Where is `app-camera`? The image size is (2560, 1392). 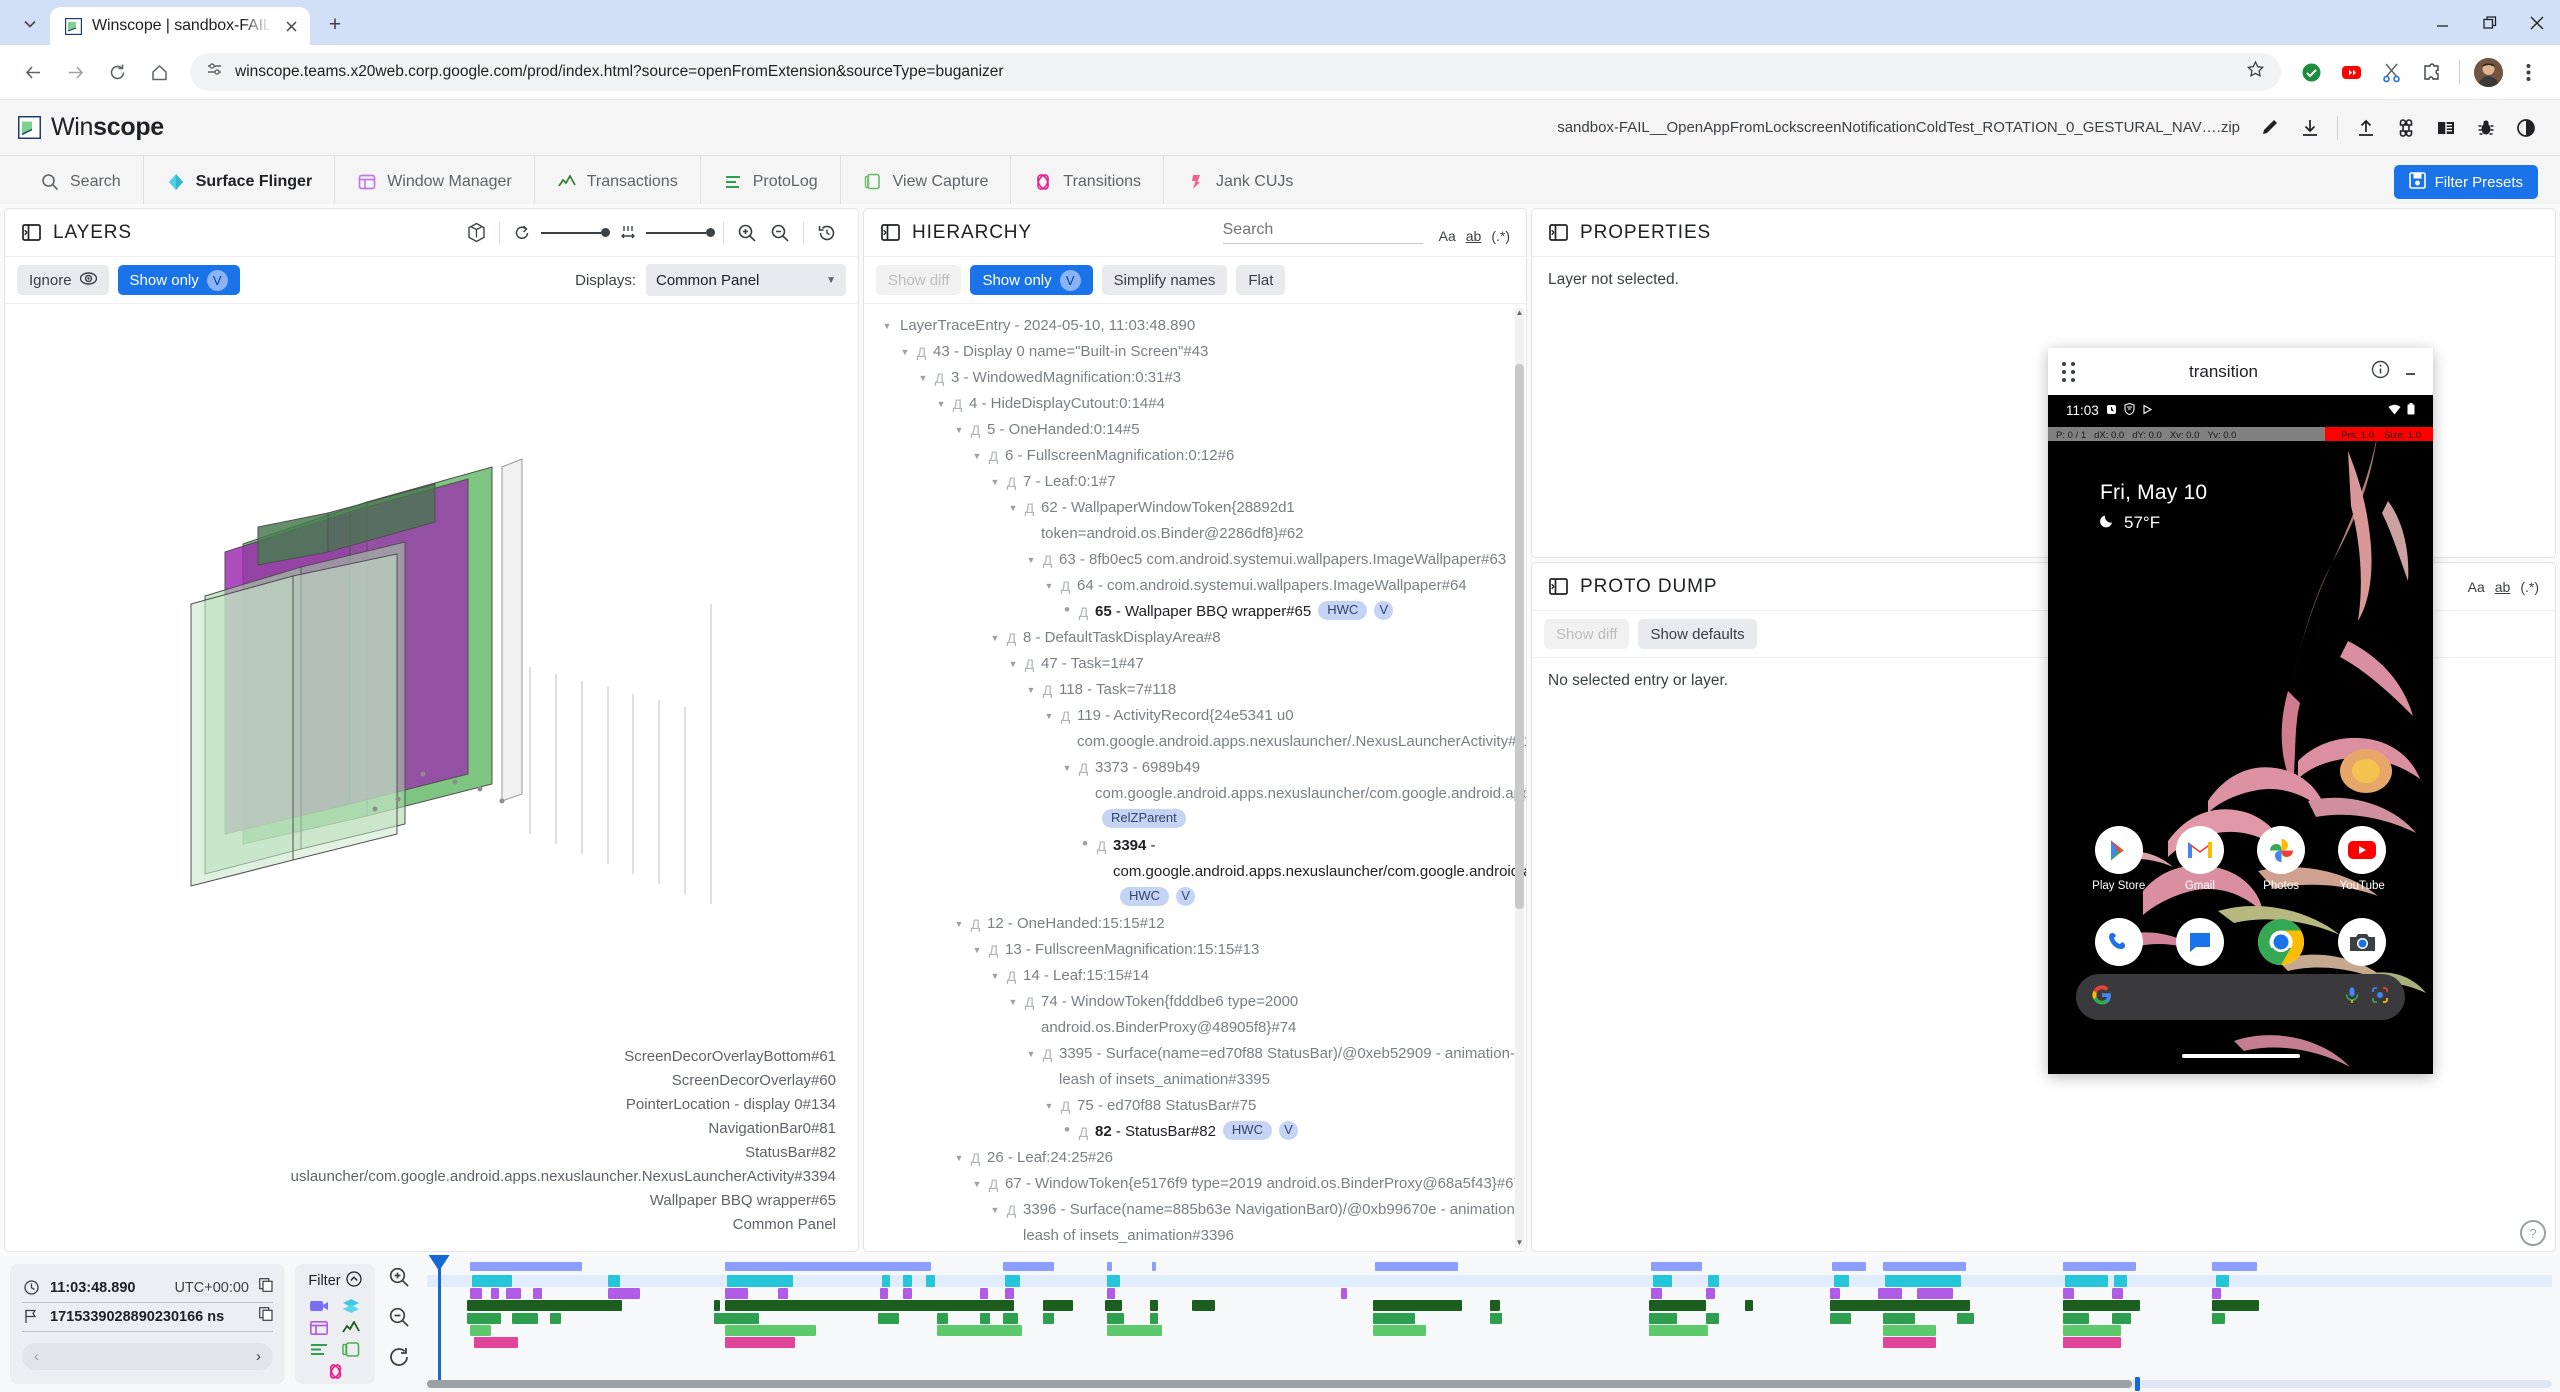
app-camera is located at coordinates (2362, 942).